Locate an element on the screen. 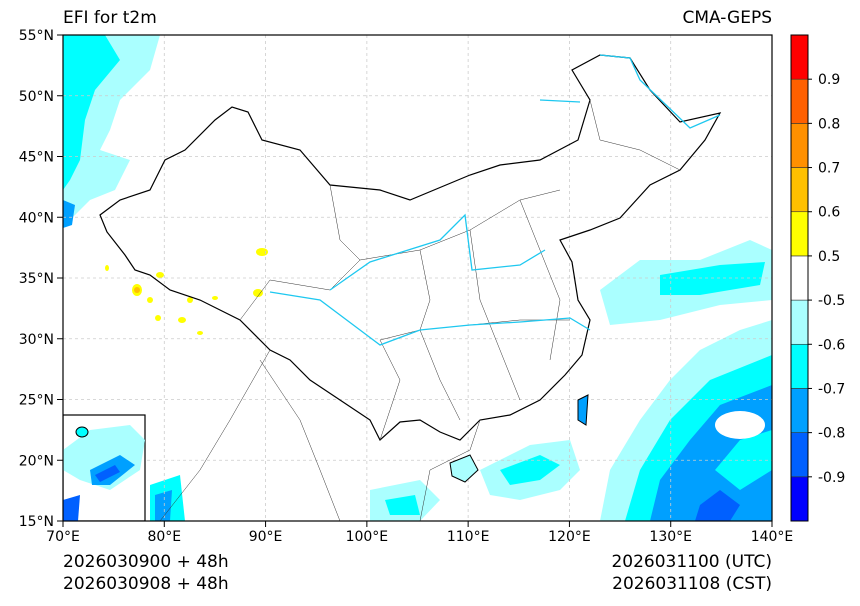  lat-tick-label: 40°N is located at coordinates (36, 218).